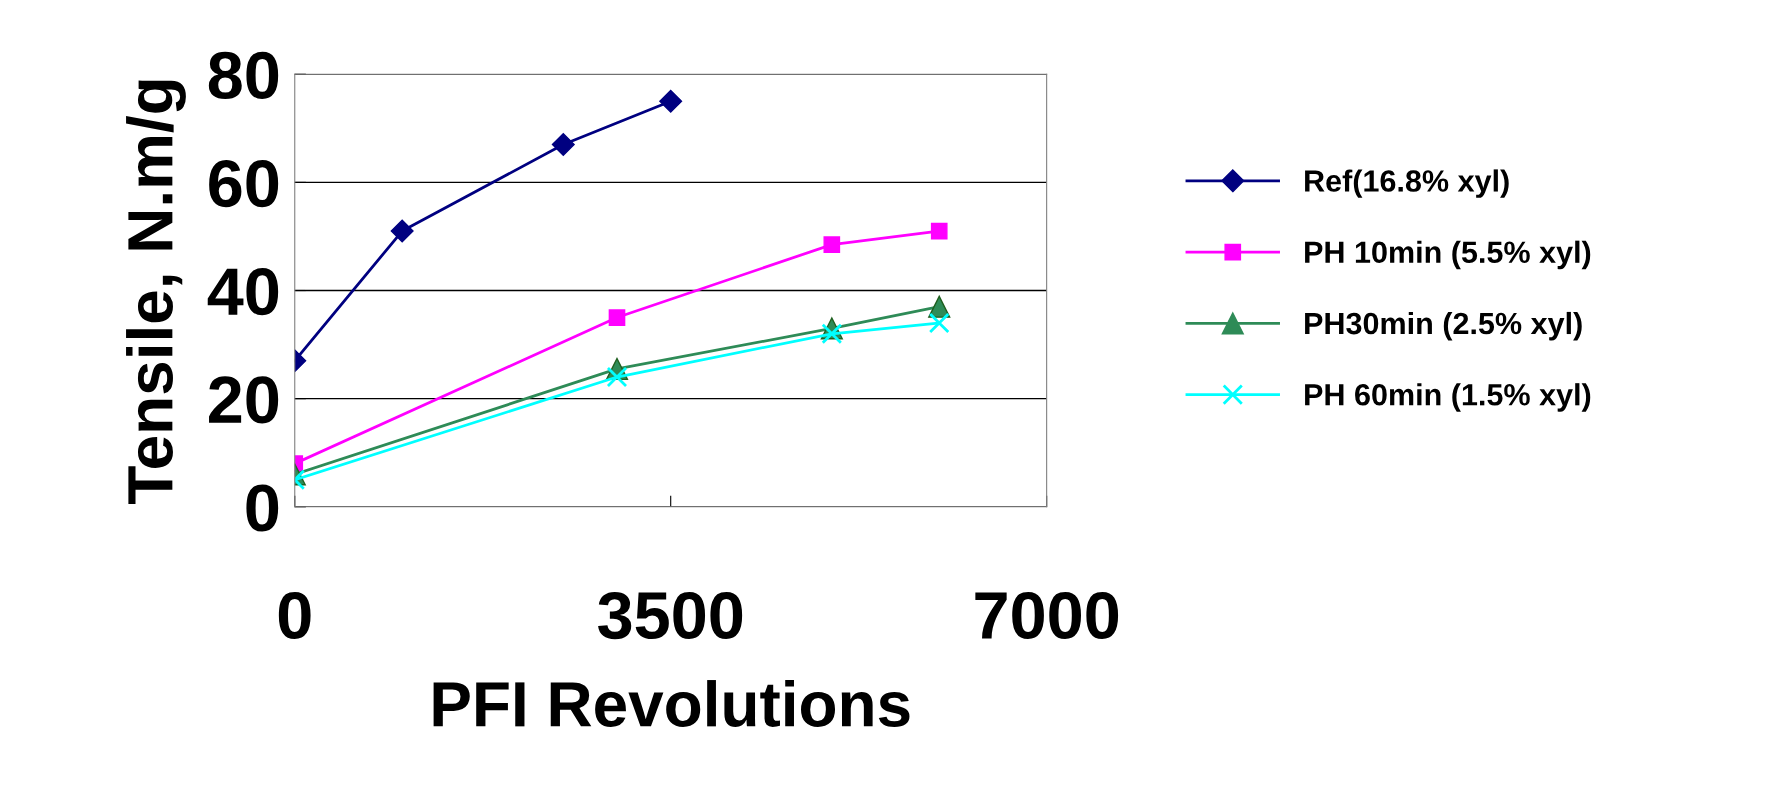 The image size is (1765, 807). Describe the element at coordinates (1047, 615) in the screenshot. I see `x-tick-label: 7000` at that location.